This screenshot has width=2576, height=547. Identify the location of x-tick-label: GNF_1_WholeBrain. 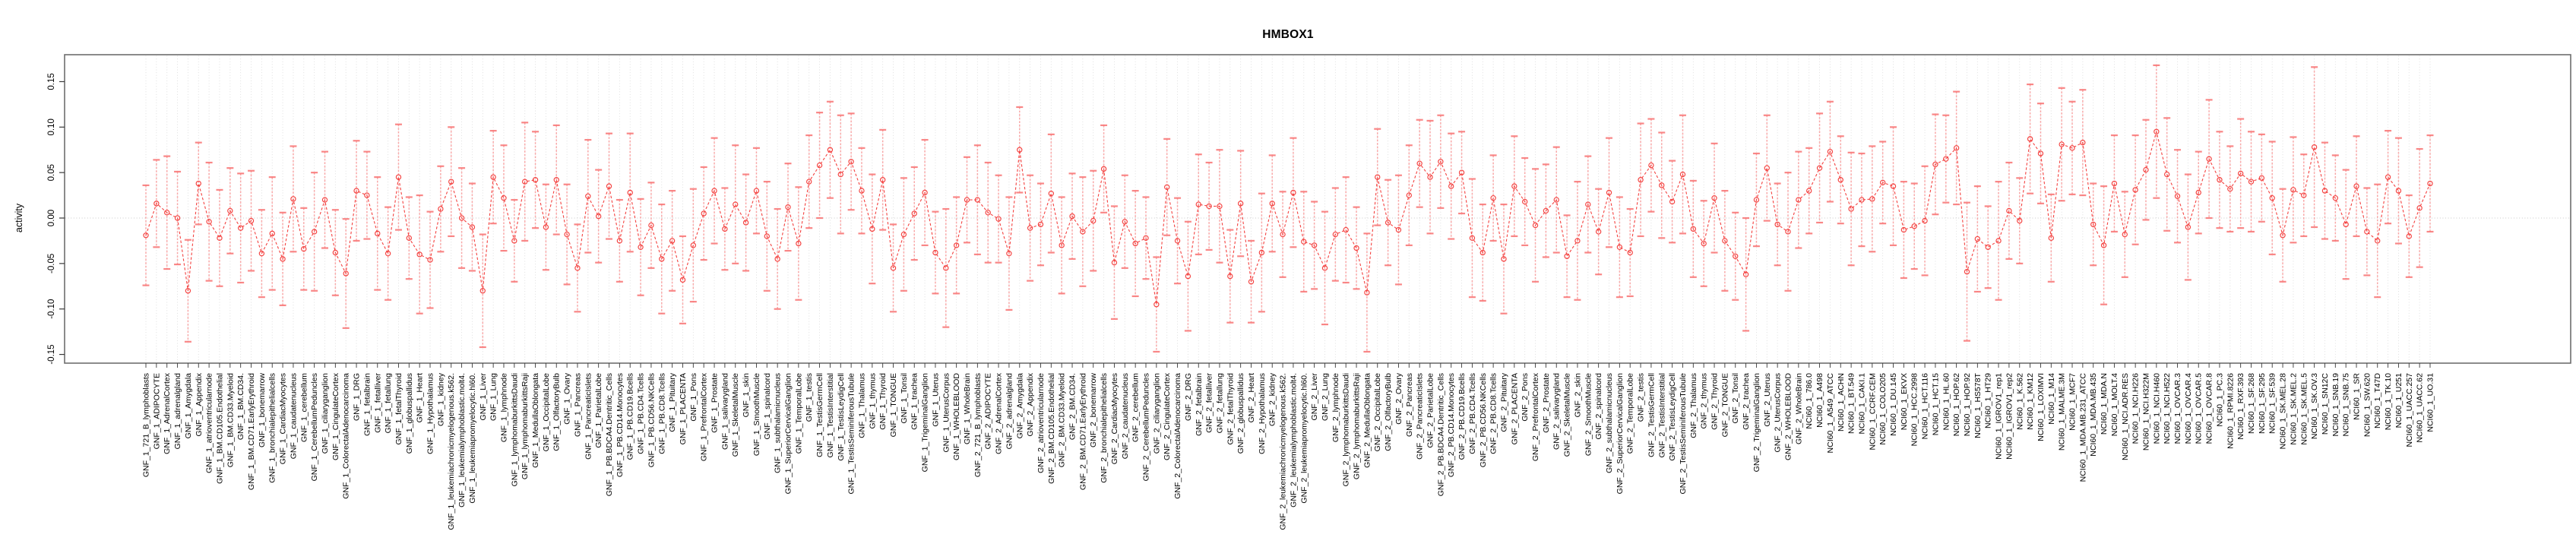
(967, 408).